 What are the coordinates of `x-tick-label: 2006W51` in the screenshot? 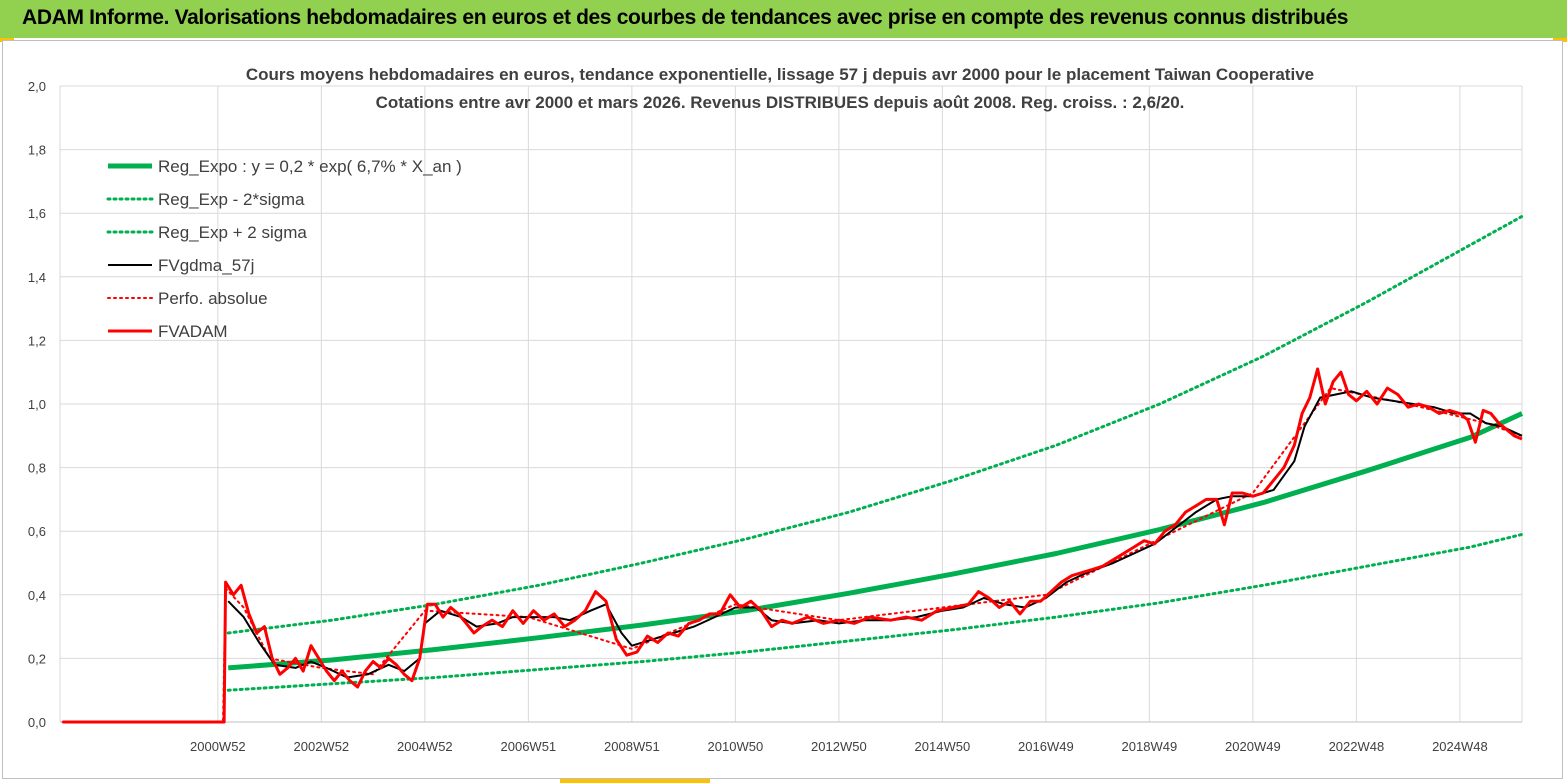 It's located at (529, 746).